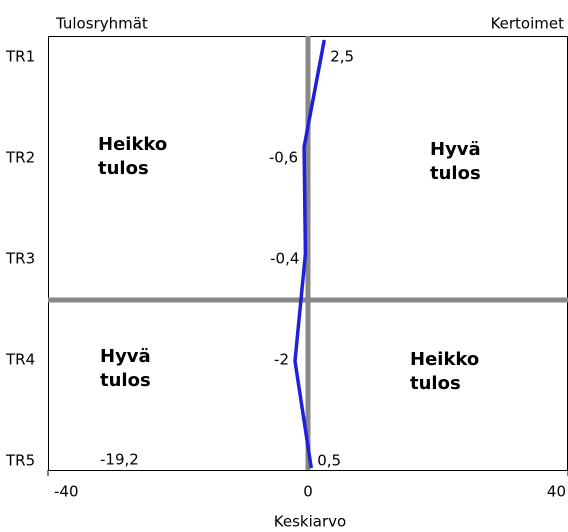  Describe the element at coordinates (20, 57) in the screenshot. I see `y-tick-label: TR1` at that location.